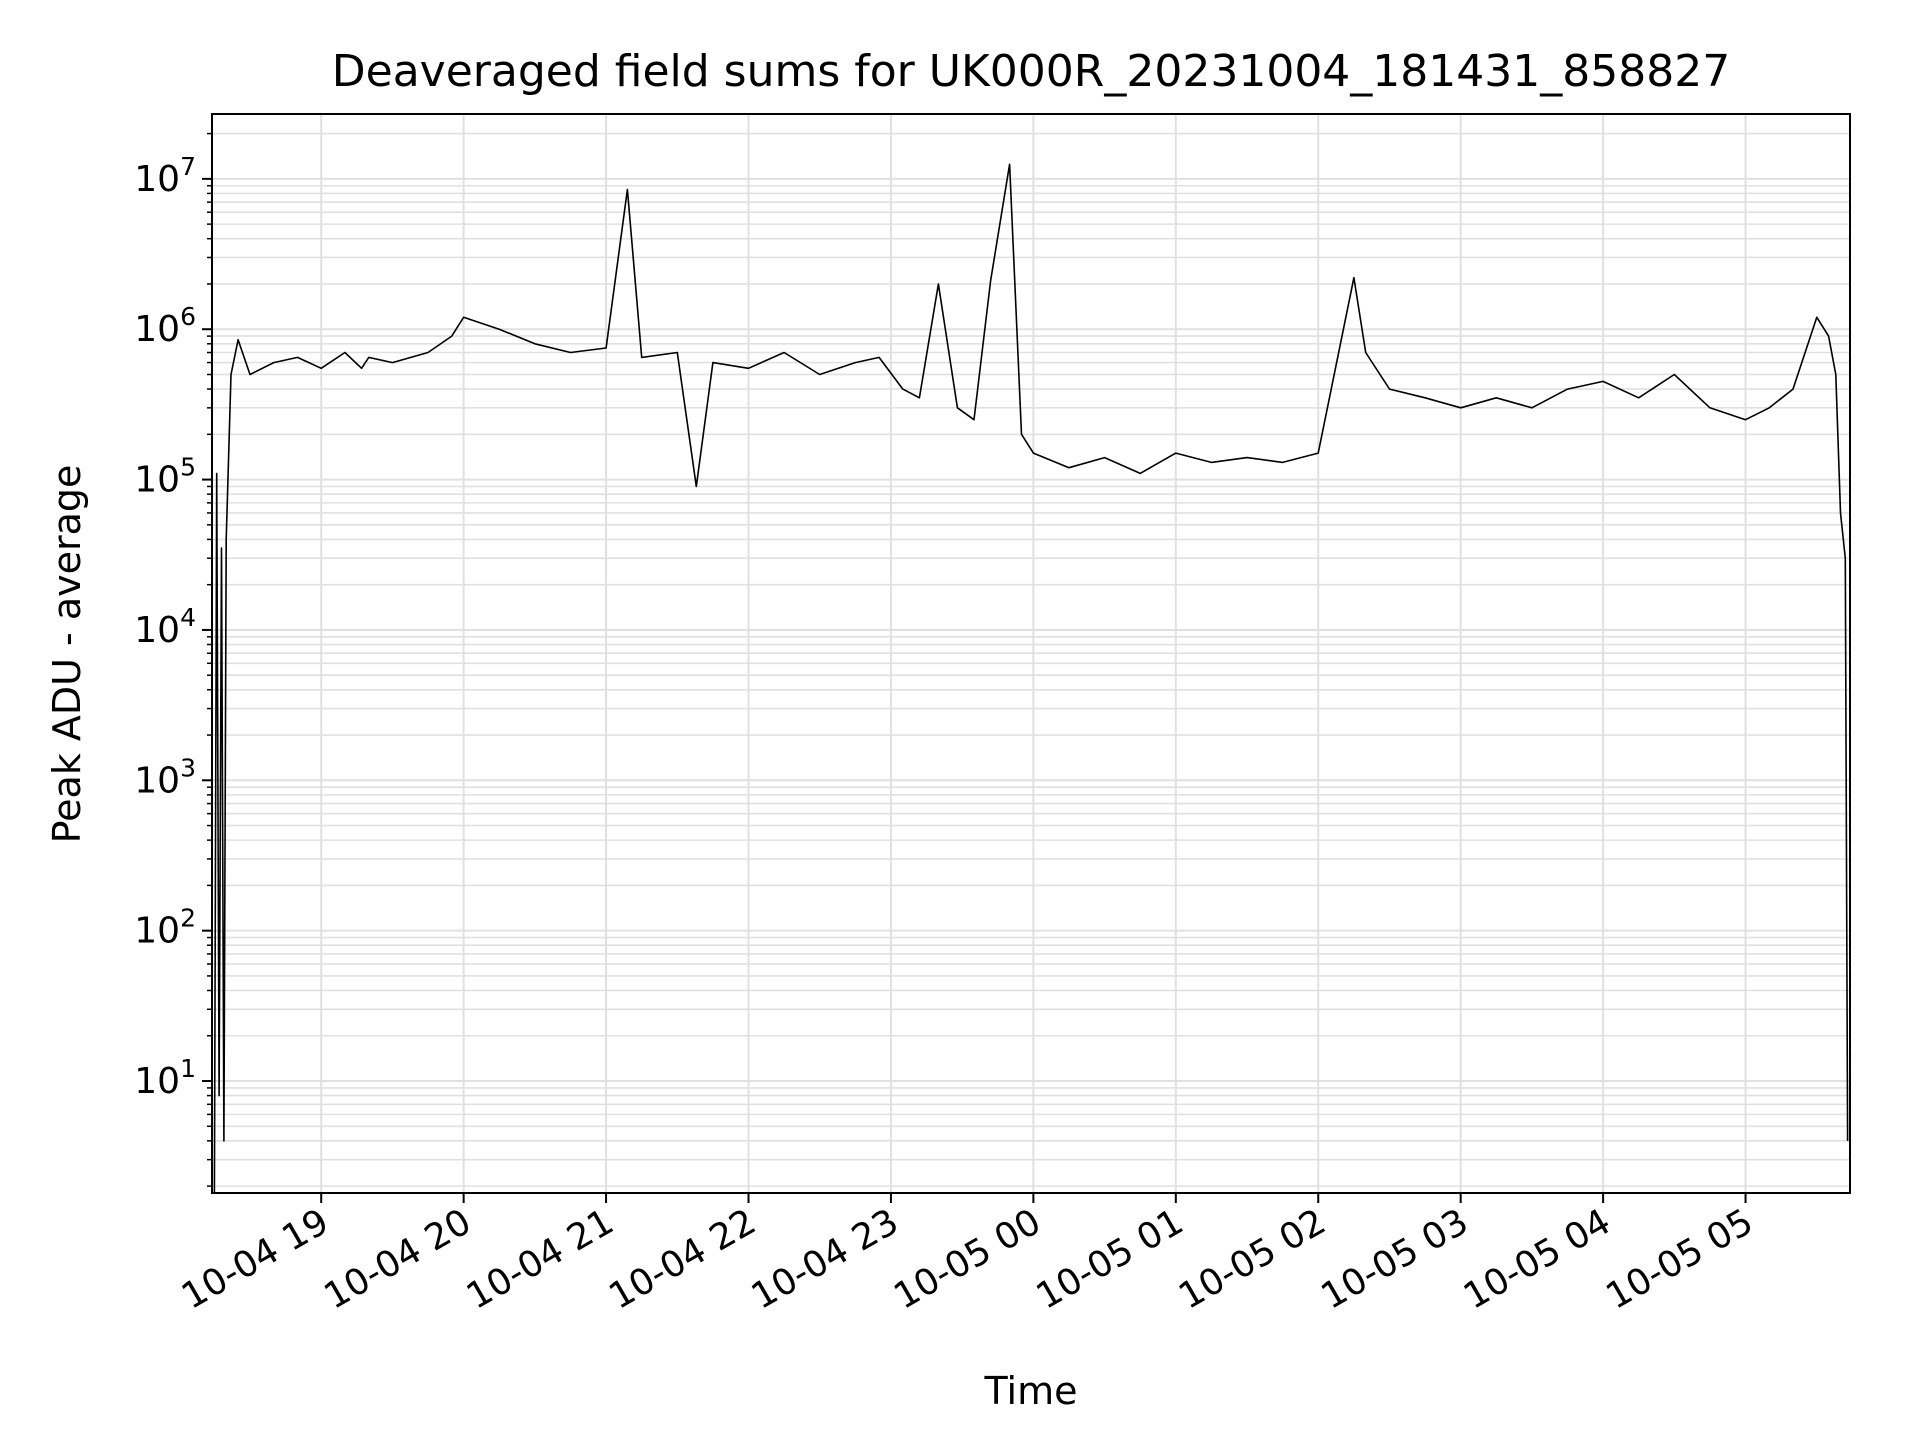 Image resolution: width=1920 pixels, height=1440 pixels. What do you see at coordinates (165, 477) in the screenshot?
I see `y-tick-label: 10⁵` at bounding box center [165, 477].